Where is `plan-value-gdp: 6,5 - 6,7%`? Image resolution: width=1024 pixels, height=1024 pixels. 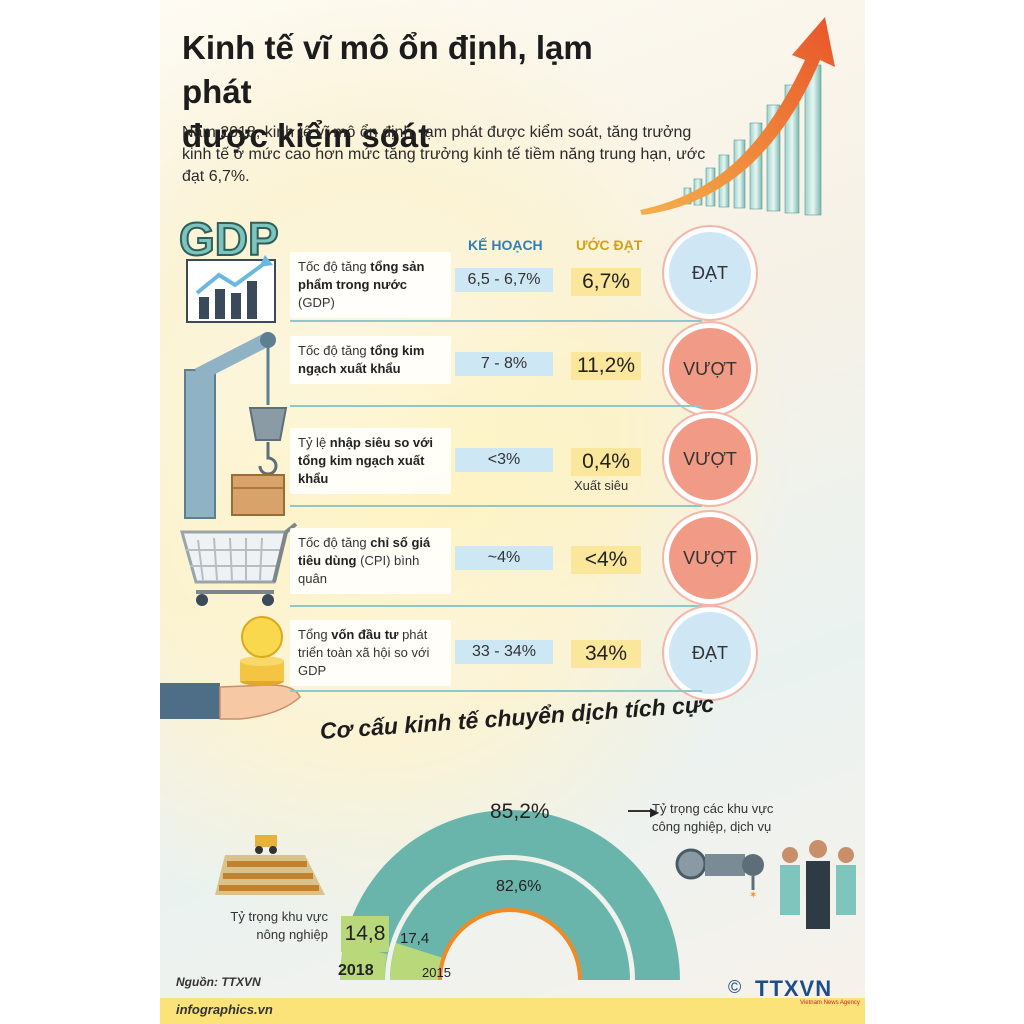
plan-value-gdp: 6,5 - 6,7% is located at coordinates (504, 280).